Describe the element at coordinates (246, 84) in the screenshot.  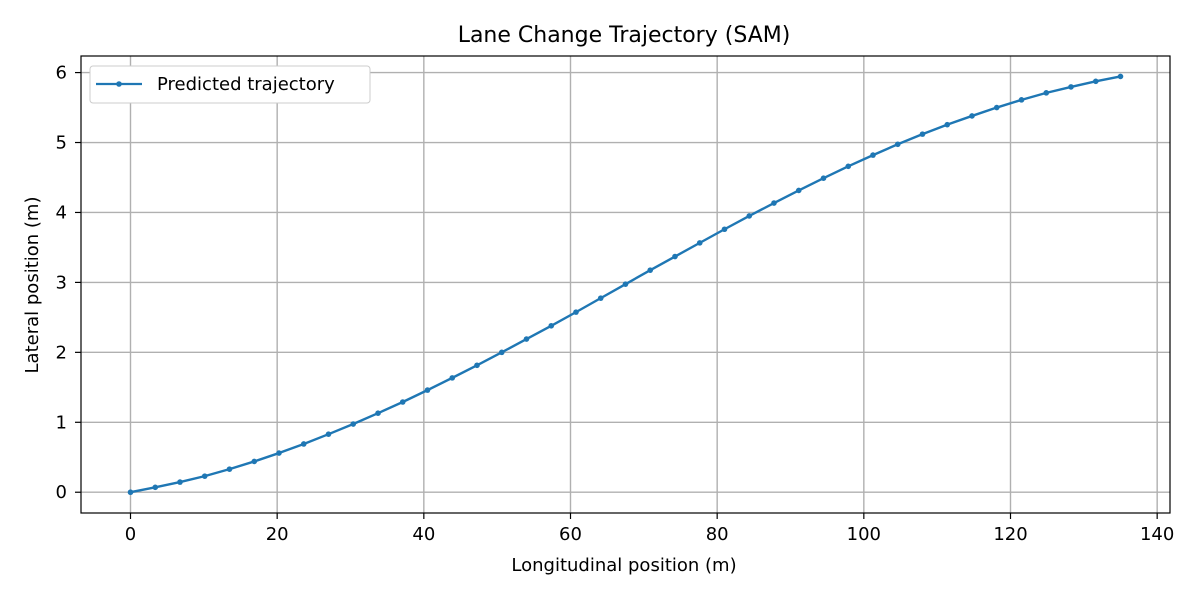
I see `legend-entry-predicted-trajectory: Predicted trajectory` at that location.